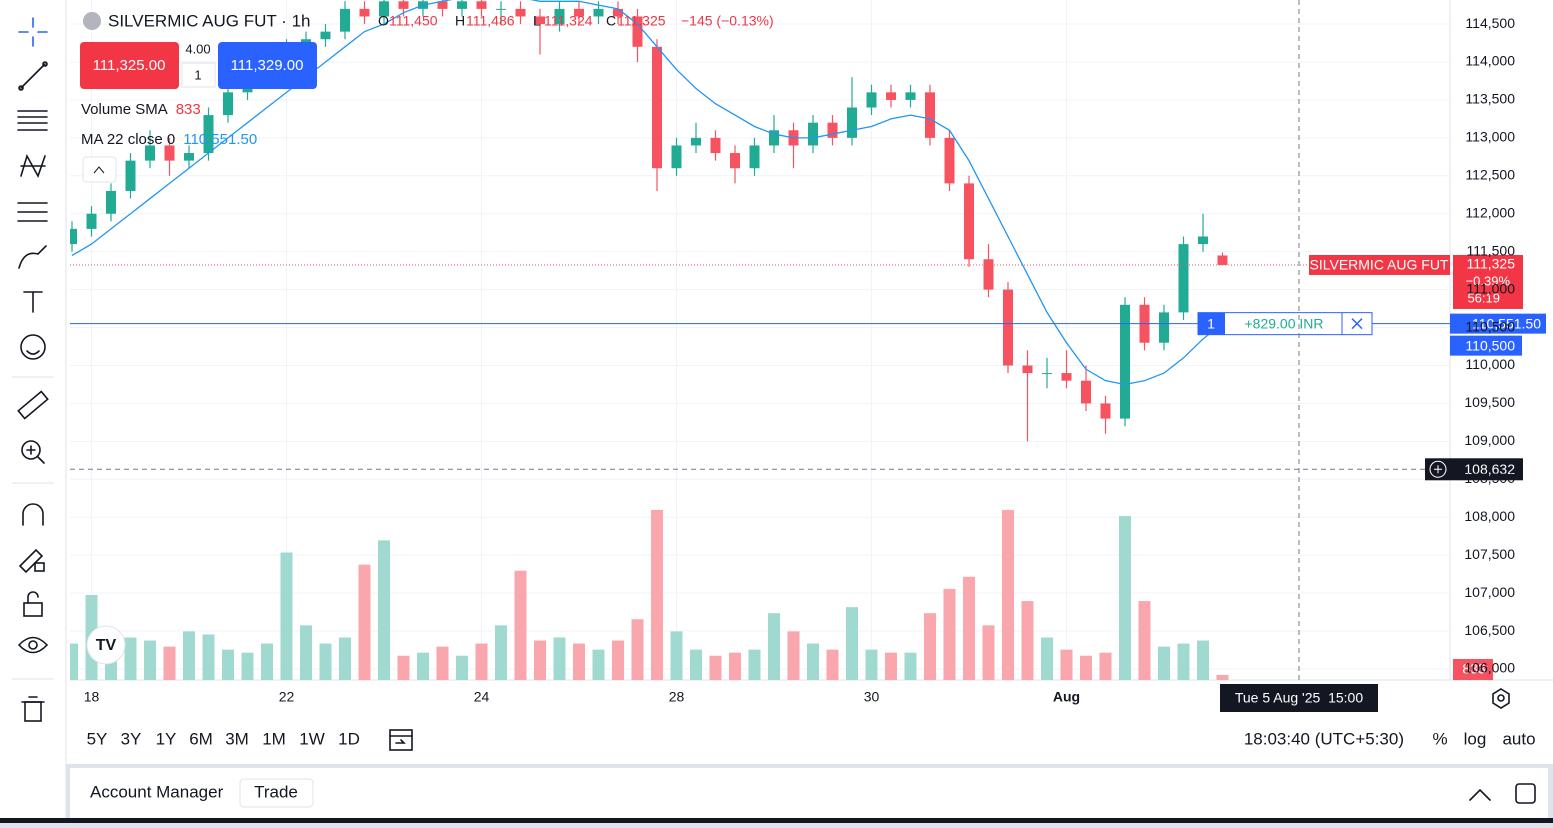 Image resolution: width=1553 pixels, height=828 pixels. What do you see at coordinates (33, 645) in the screenshot?
I see `eye-tool` at bounding box center [33, 645].